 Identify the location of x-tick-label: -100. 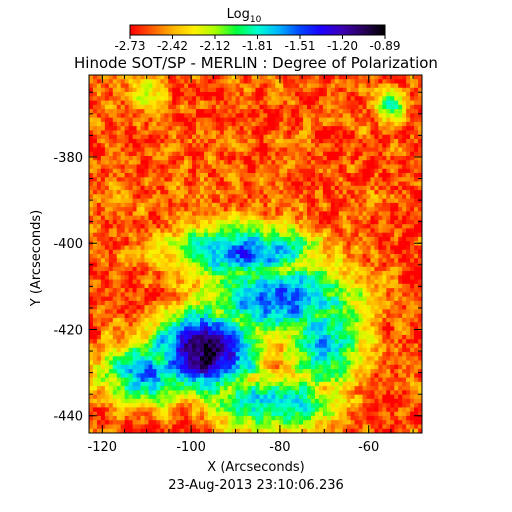
(191, 447).